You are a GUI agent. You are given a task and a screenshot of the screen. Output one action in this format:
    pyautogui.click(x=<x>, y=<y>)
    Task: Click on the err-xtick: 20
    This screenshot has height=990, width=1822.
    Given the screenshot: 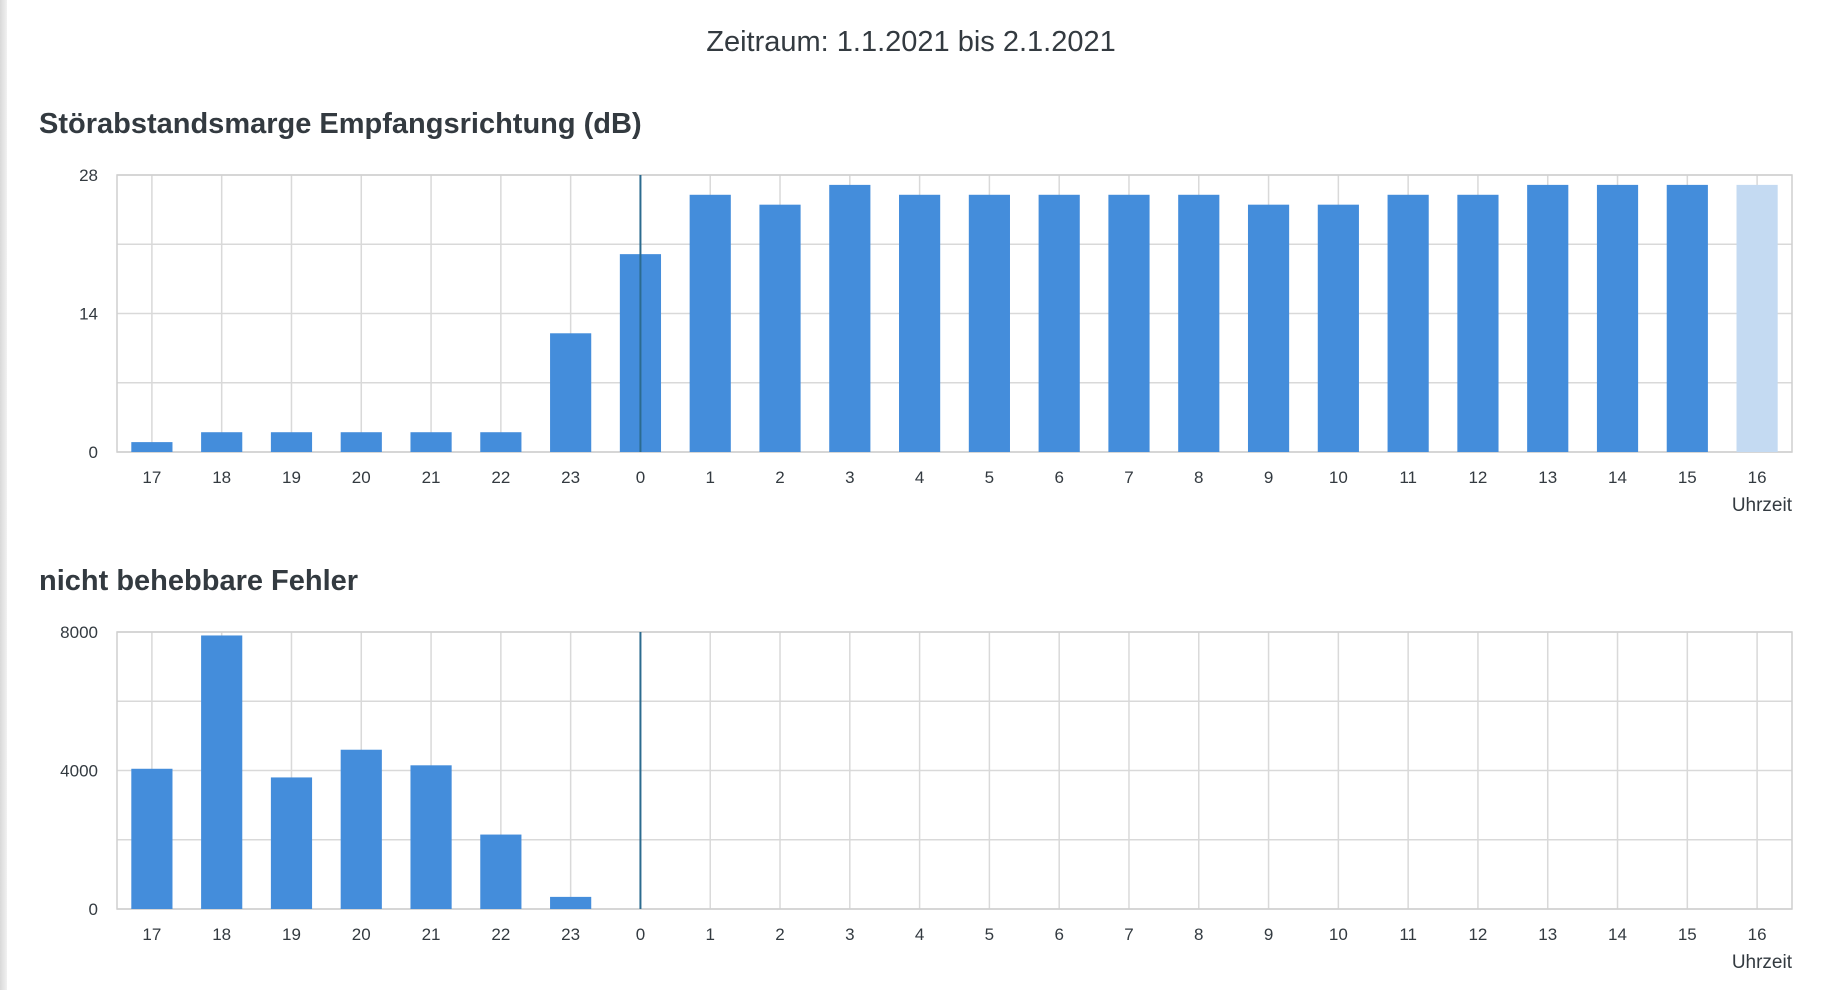 What is the action you would take?
    pyautogui.click(x=361, y=934)
    